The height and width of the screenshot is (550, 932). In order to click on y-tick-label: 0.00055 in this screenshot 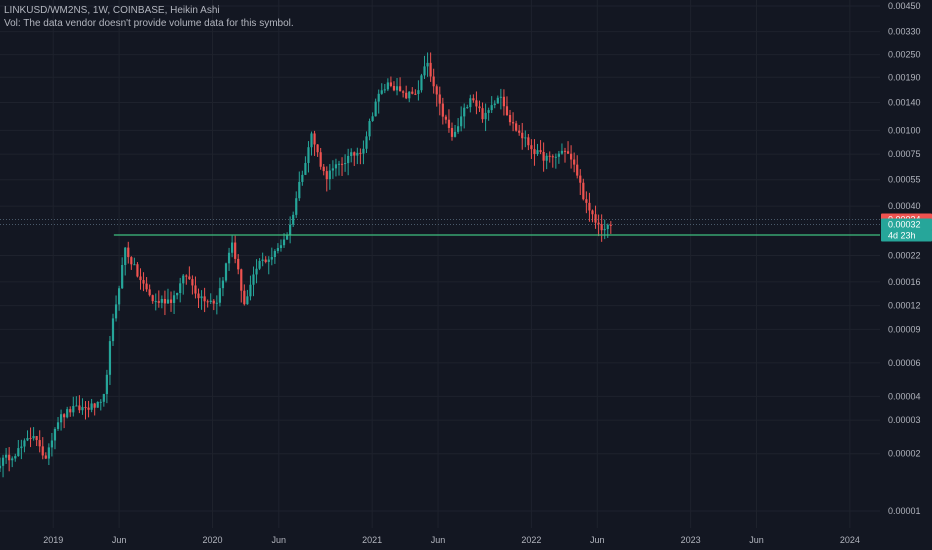, I will do `click(904, 180)`.